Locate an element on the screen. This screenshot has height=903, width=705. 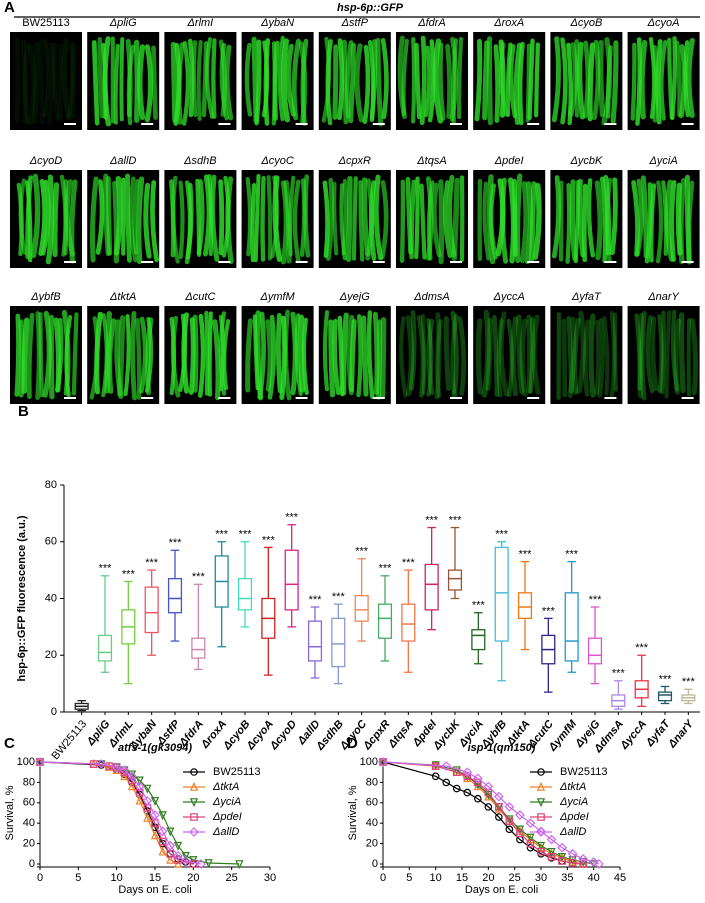
image-label: ΔtktA is located at coordinates (122, 297).